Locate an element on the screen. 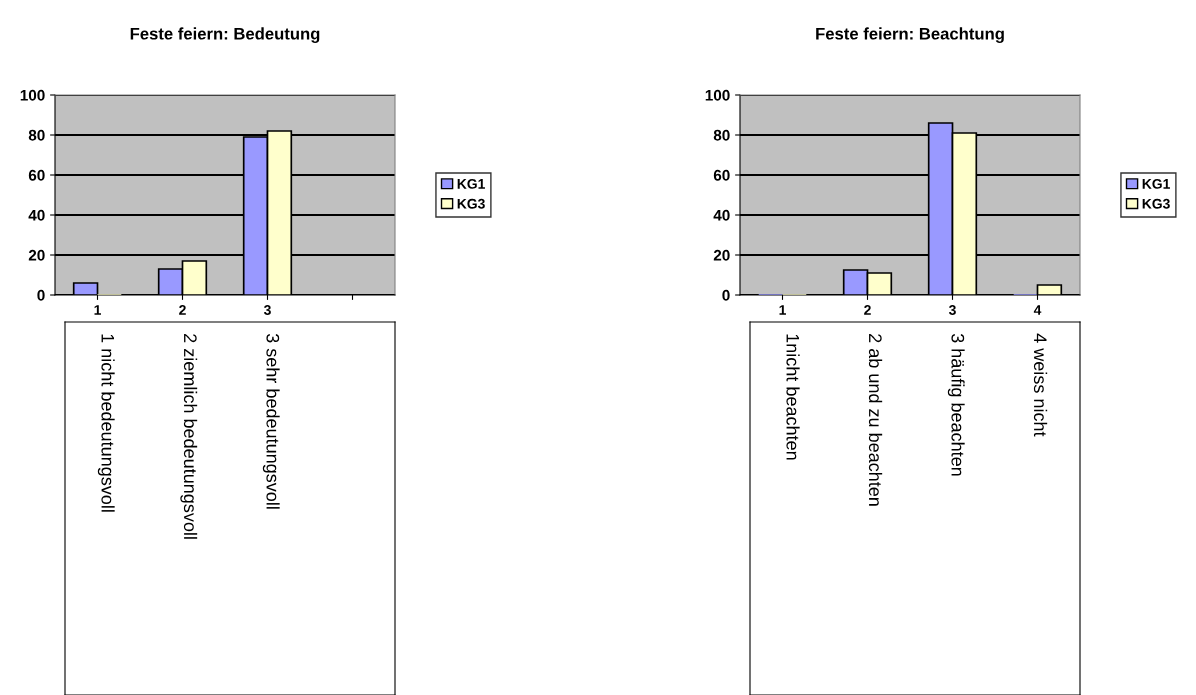  text: 1nicht beachten is located at coordinates (793, 397).